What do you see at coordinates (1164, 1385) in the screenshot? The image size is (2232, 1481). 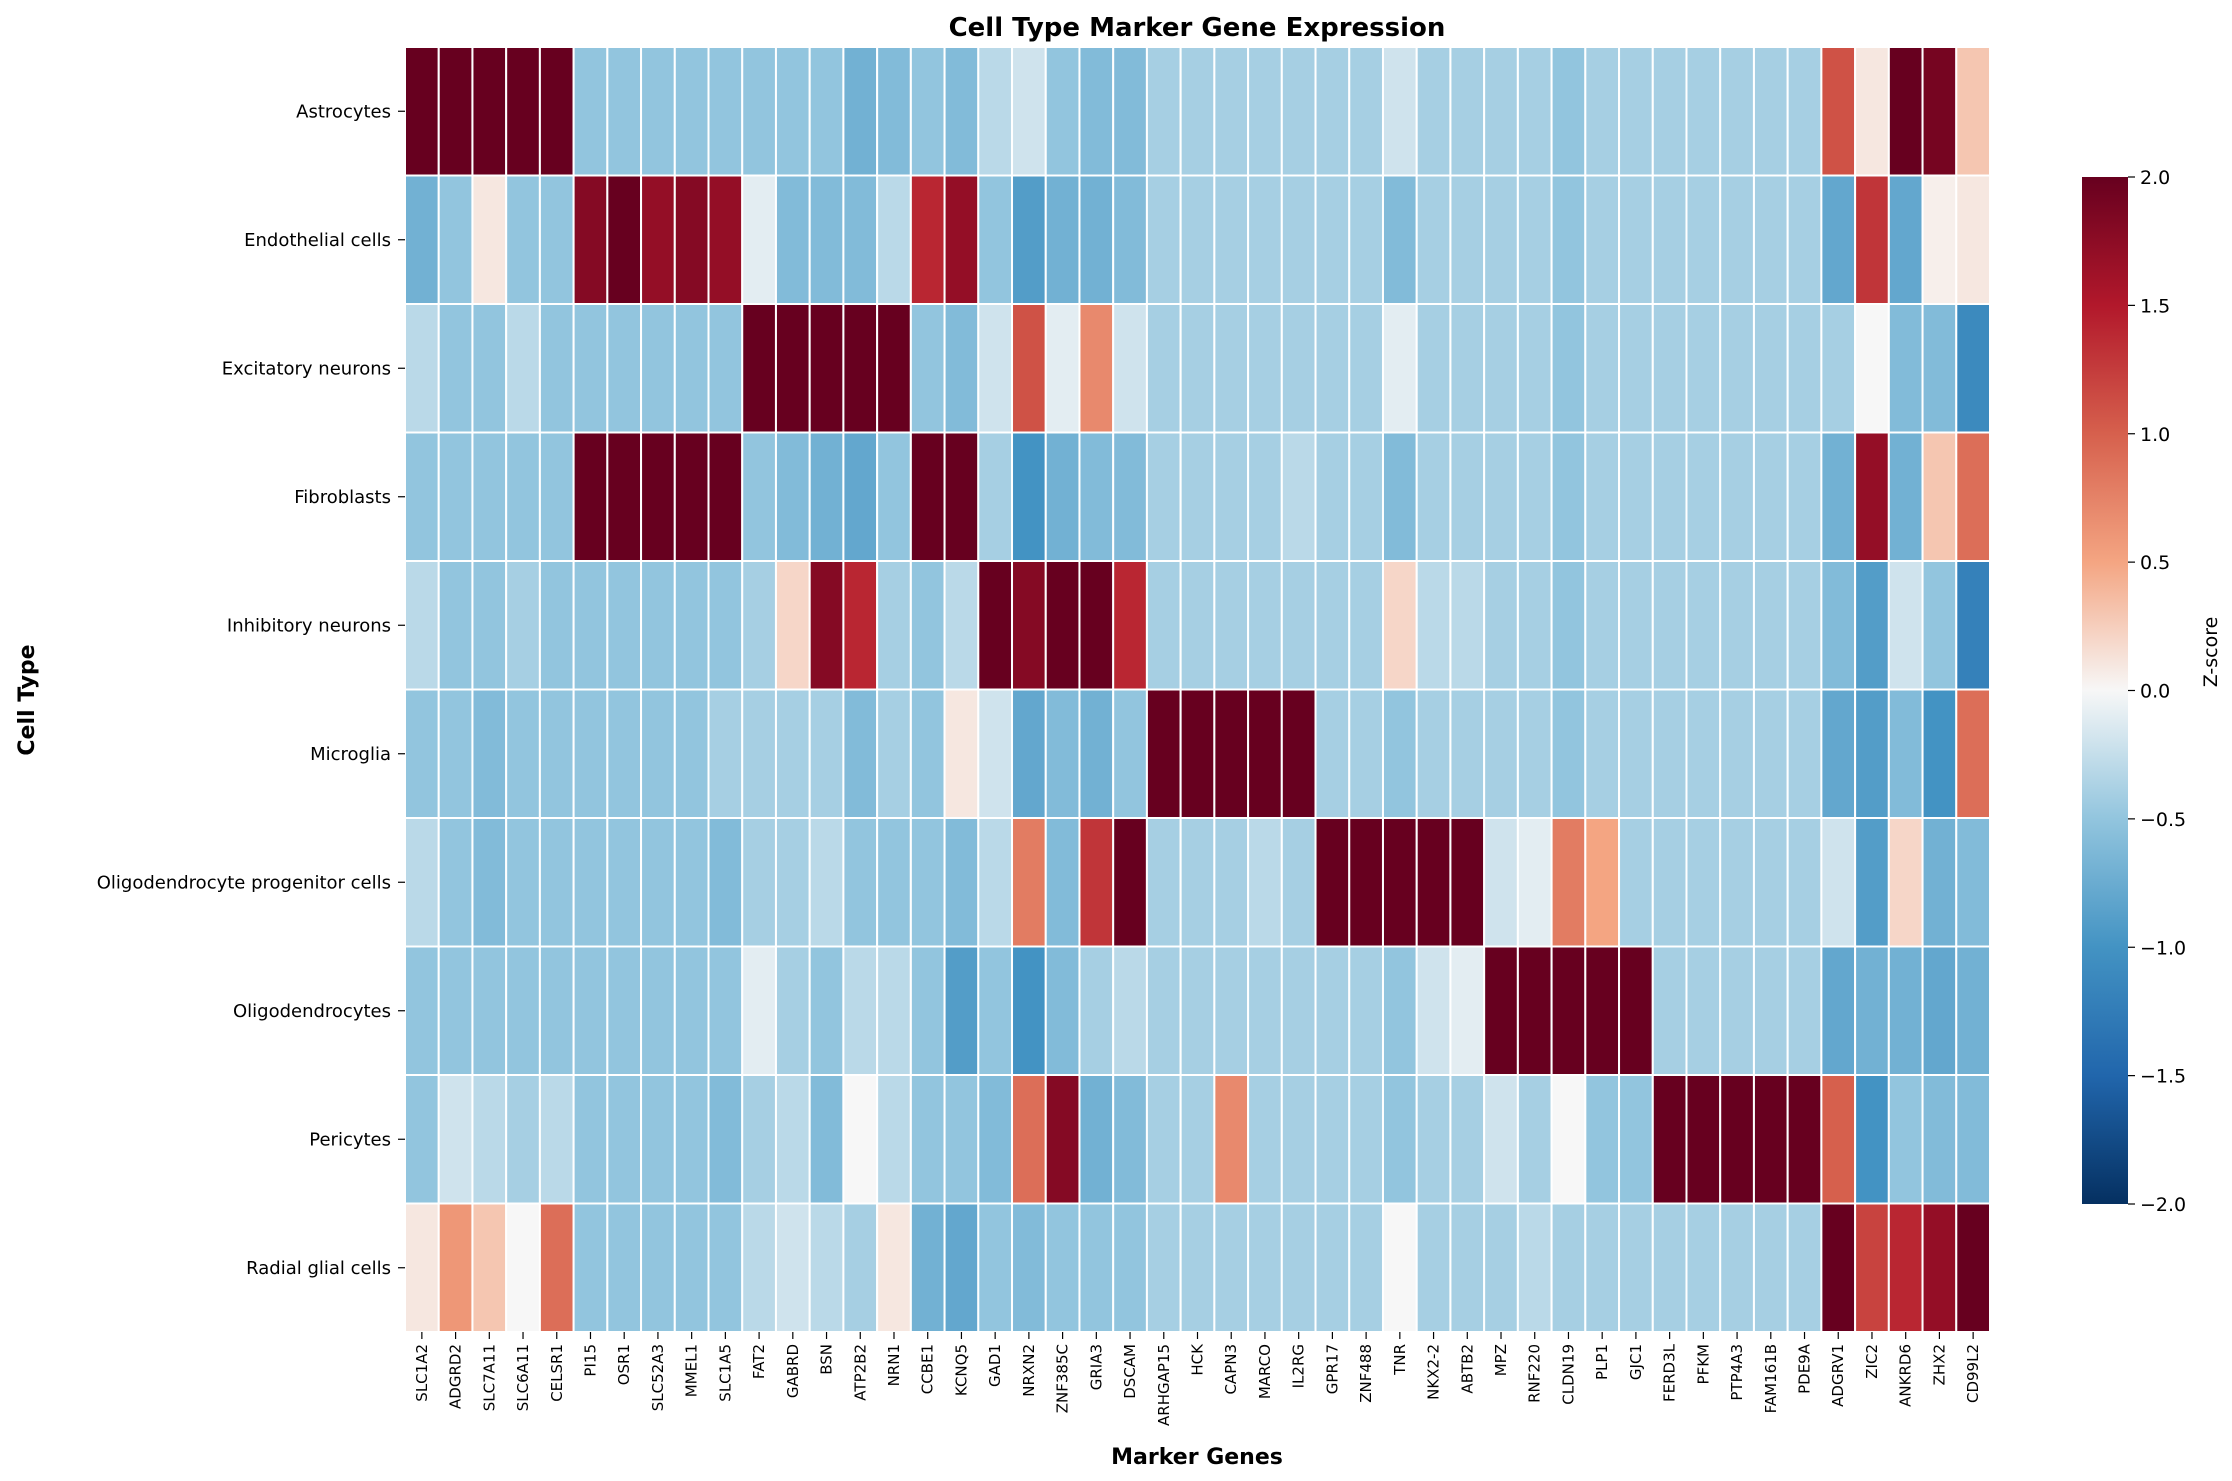 I see `x-tick-label: ARHGAP15` at bounding box center [1164, 1385].